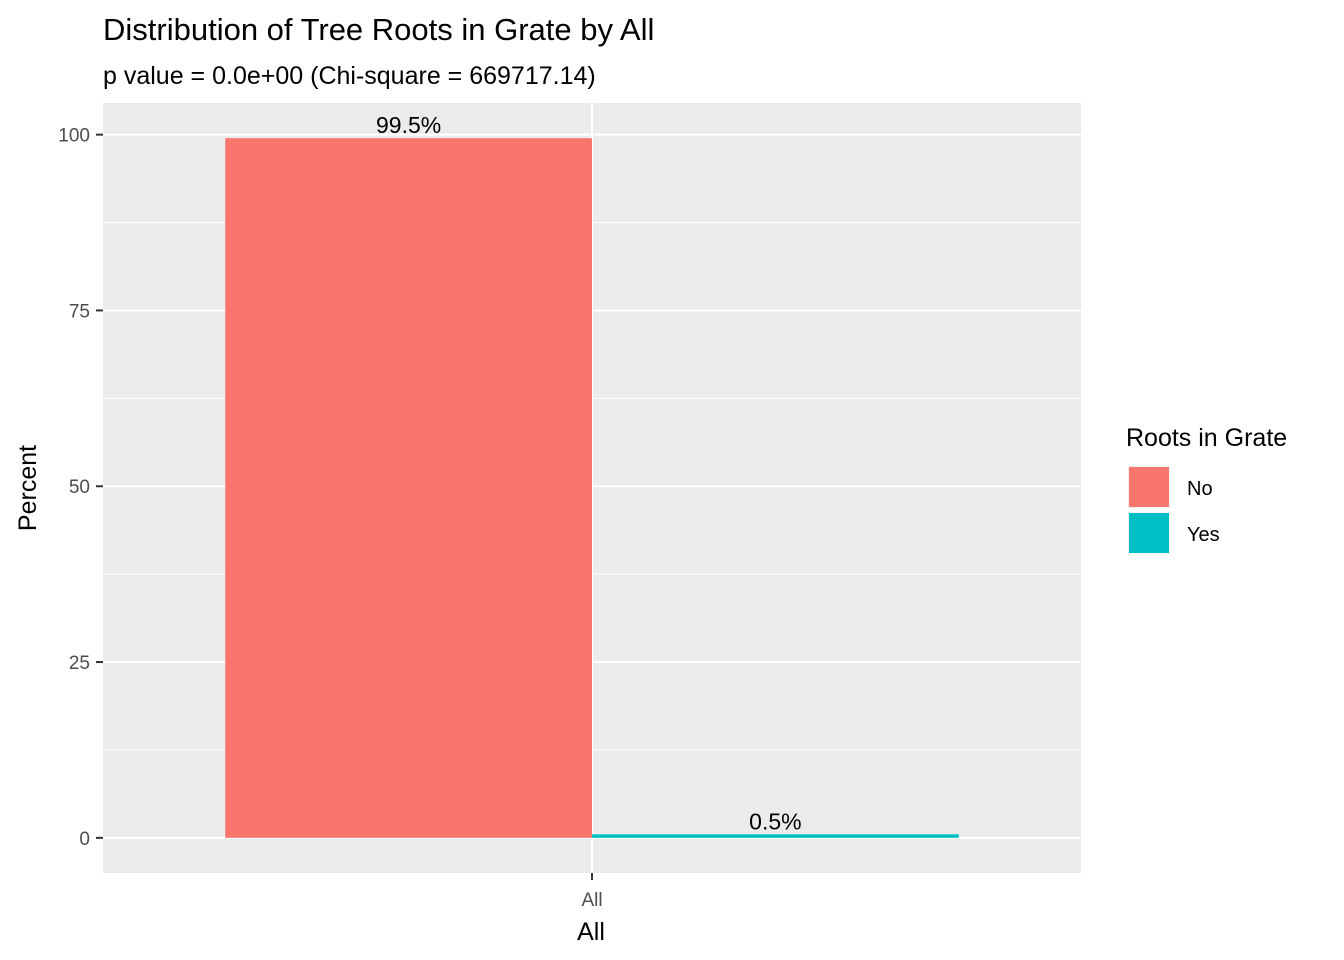 This screenshot has width=1344, height=960. I want to click on y-tick-label: 25, so click(79, 663).